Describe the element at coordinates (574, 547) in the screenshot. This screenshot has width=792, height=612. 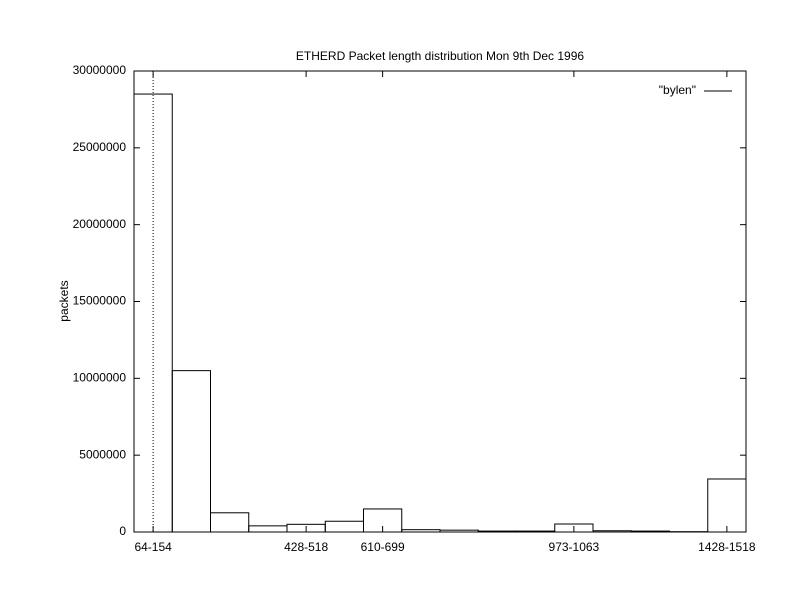
I see `x-tick-label: 973-1063` at that location.